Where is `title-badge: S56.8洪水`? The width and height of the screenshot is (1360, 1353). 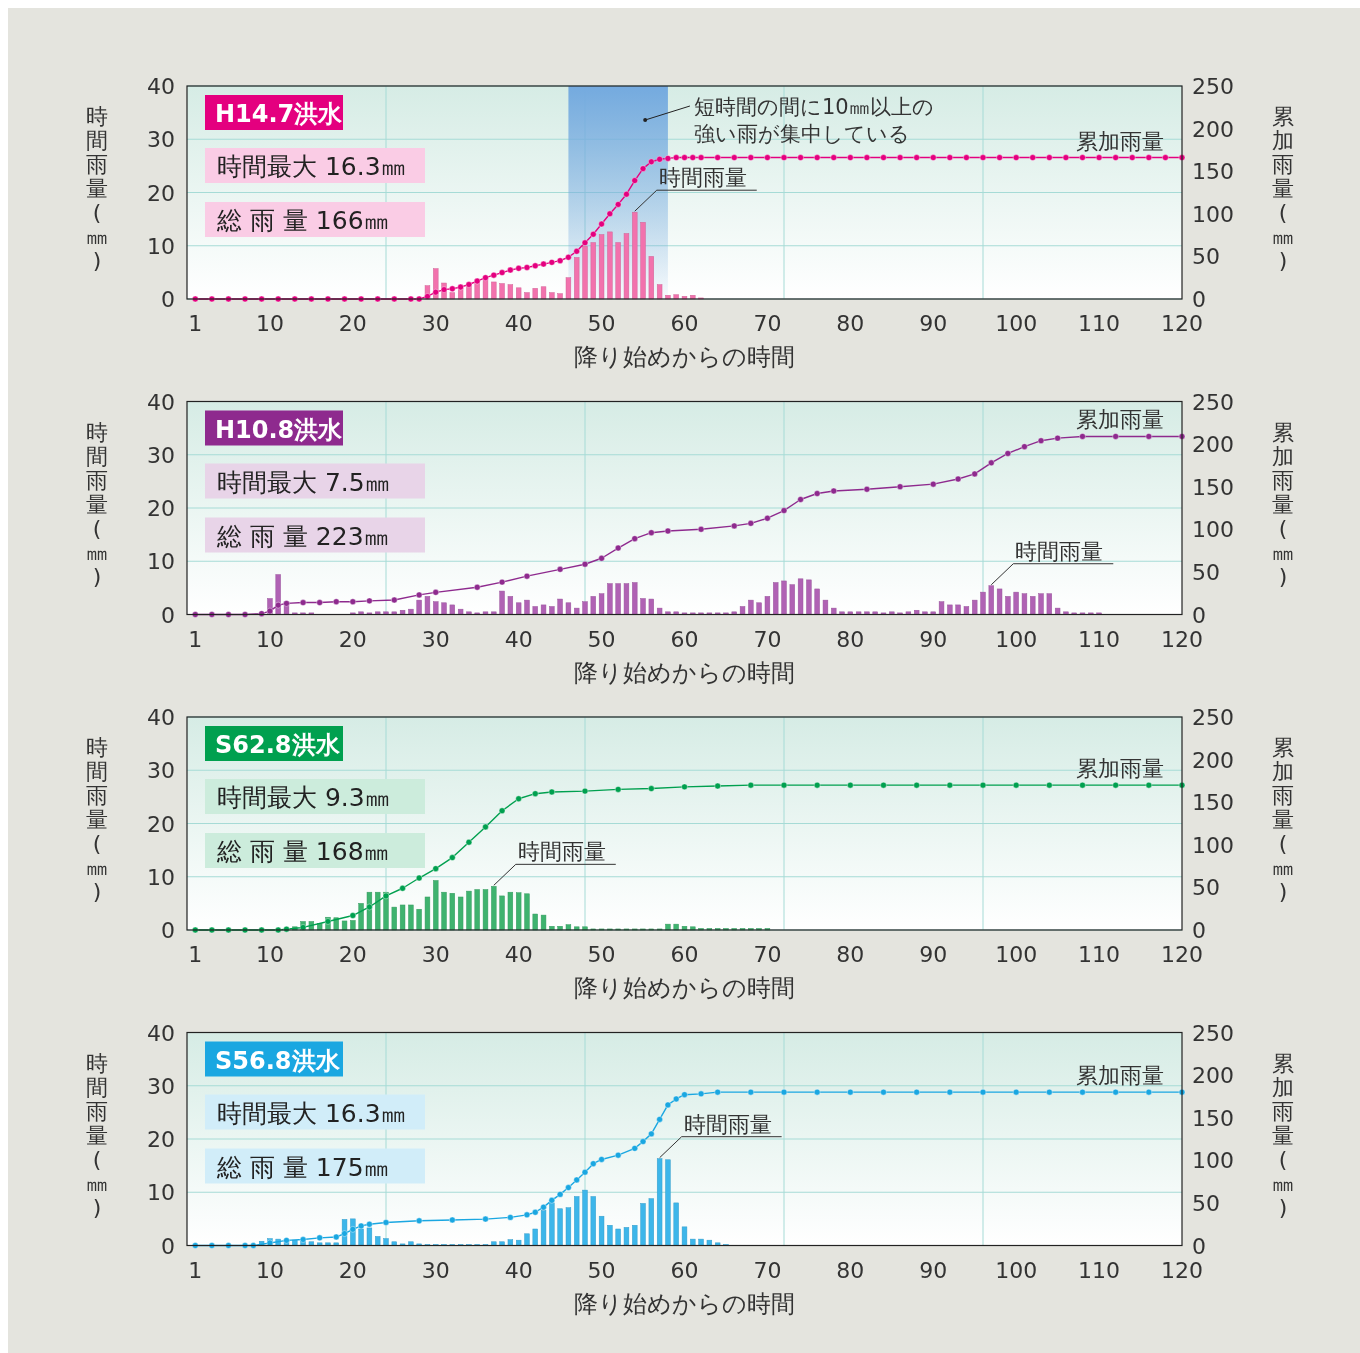 title-badge: S56.8洪水 is located at coordinates (274, 1059).